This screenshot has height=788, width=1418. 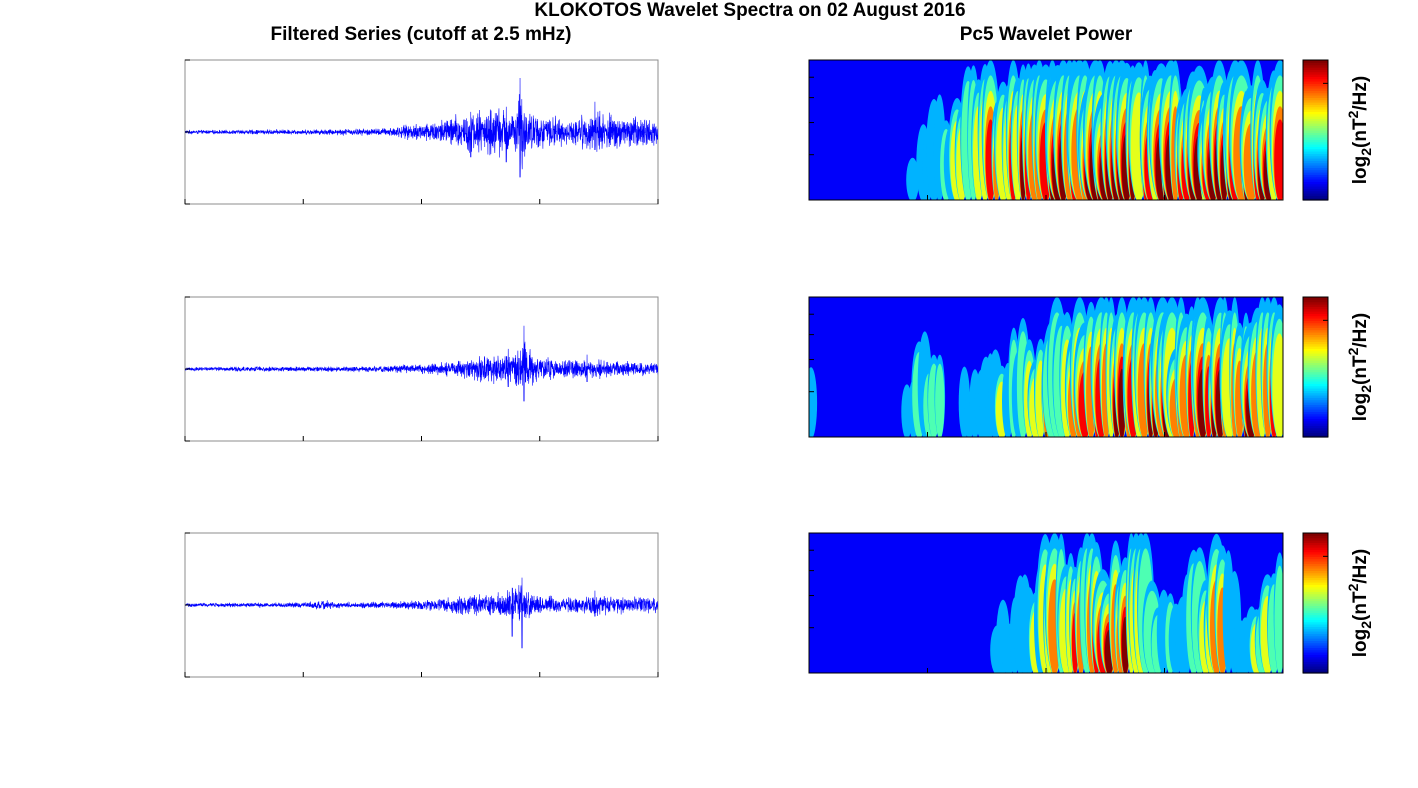 I want to click on timeseries-panel-x, so click(x=421, y=132).